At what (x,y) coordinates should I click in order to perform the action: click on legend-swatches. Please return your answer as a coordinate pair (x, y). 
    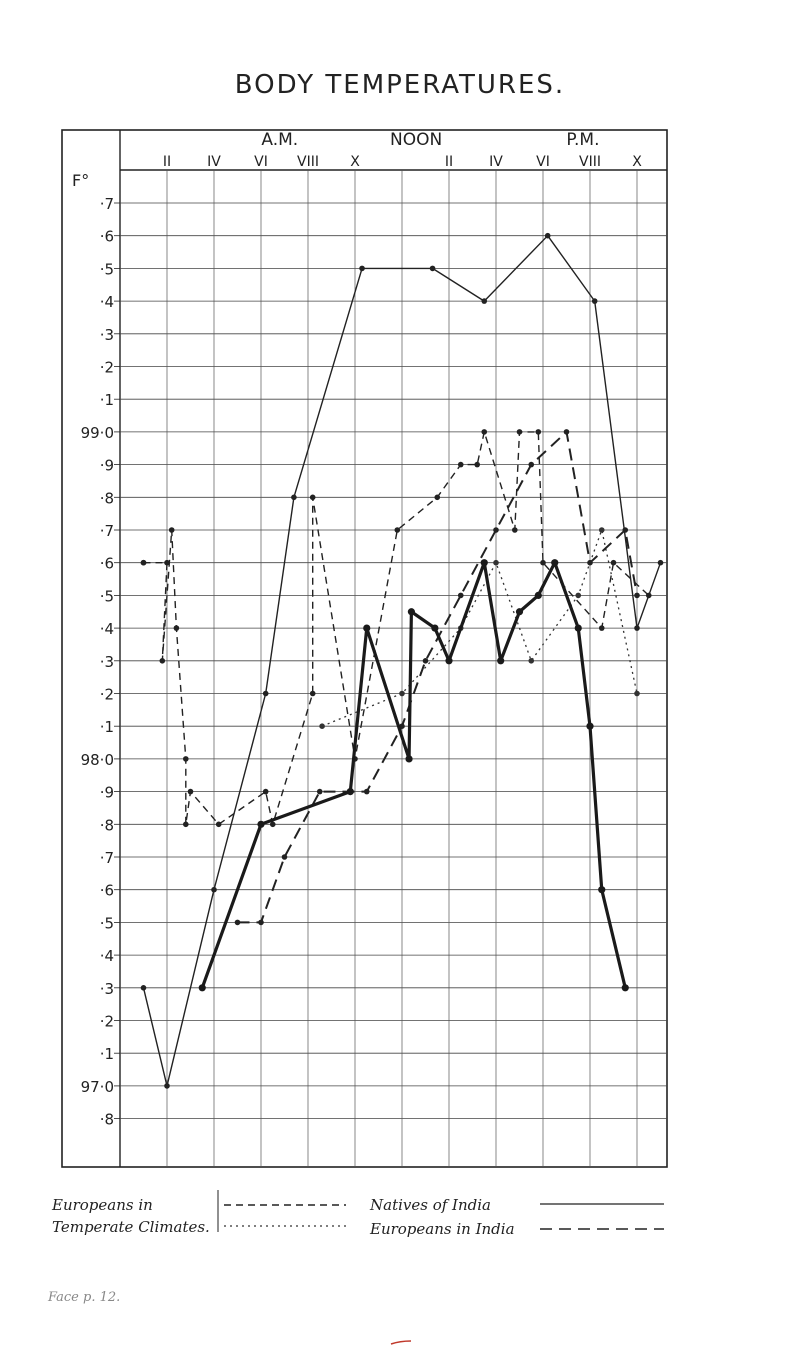
    Looking at the image, I should click on (440, 1211).